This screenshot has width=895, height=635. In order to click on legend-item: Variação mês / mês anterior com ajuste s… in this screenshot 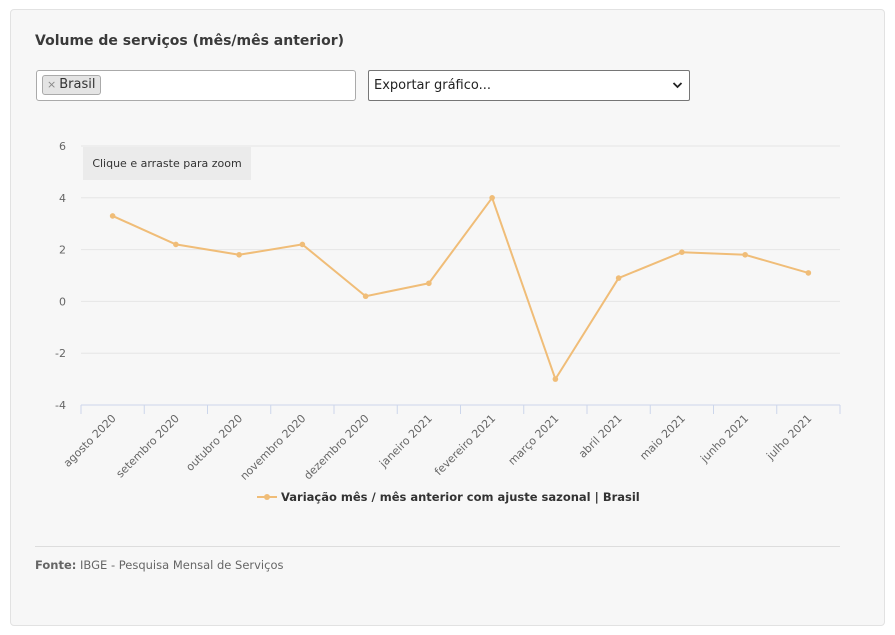, I will do `click(448, 497)`.